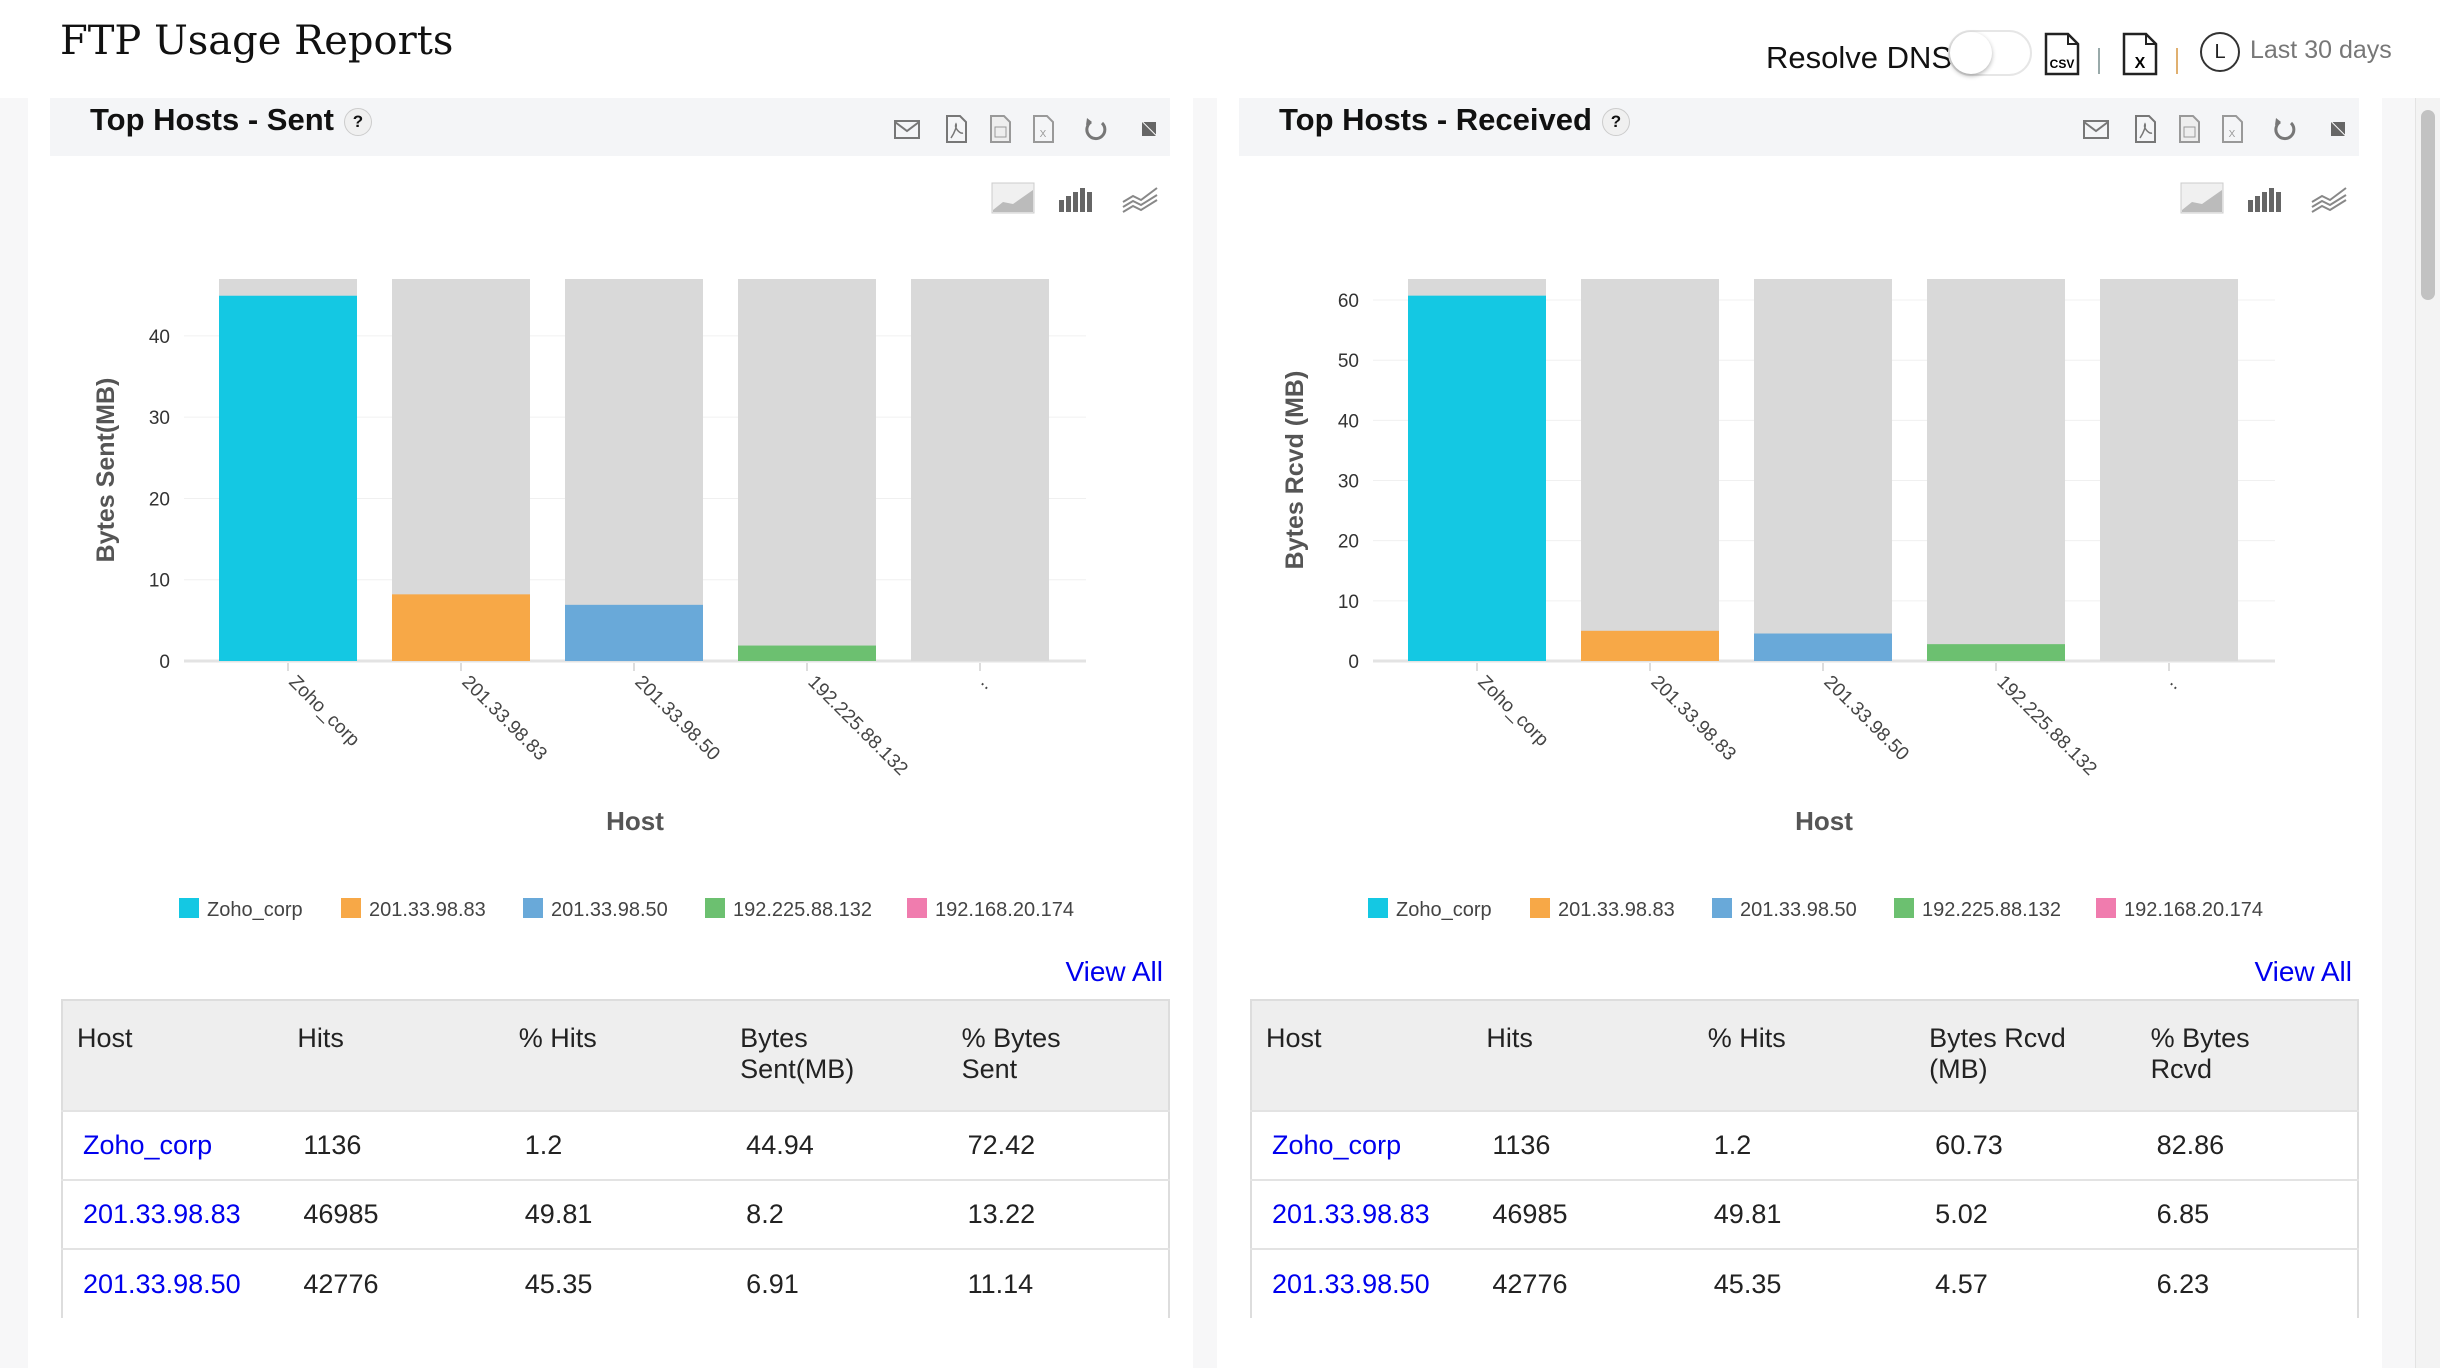 Image resolution: width=2440 pixels, height=1368 pixels. Describe the element at coordinates (1692, 718) in the screenshot. I see `x-tick-label: 201.33.98.83` at that location.